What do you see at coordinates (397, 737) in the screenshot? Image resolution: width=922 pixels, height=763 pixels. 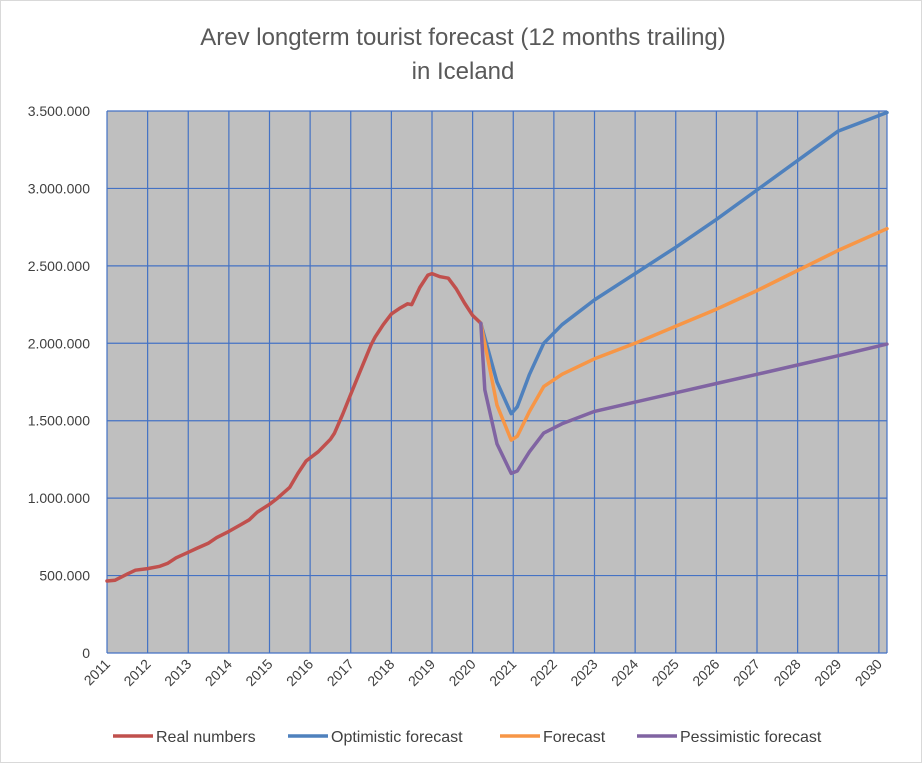 I see `legend-label-optimistic-forecast: Optimistic forecast` at bounding box center [397, 737].